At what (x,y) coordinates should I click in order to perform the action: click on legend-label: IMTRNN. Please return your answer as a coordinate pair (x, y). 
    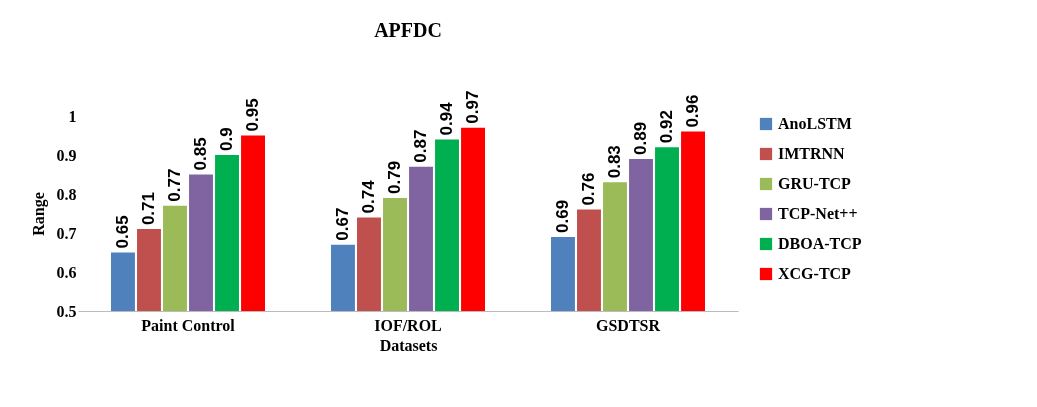
    Looking at the image, I should click on (812, 153).